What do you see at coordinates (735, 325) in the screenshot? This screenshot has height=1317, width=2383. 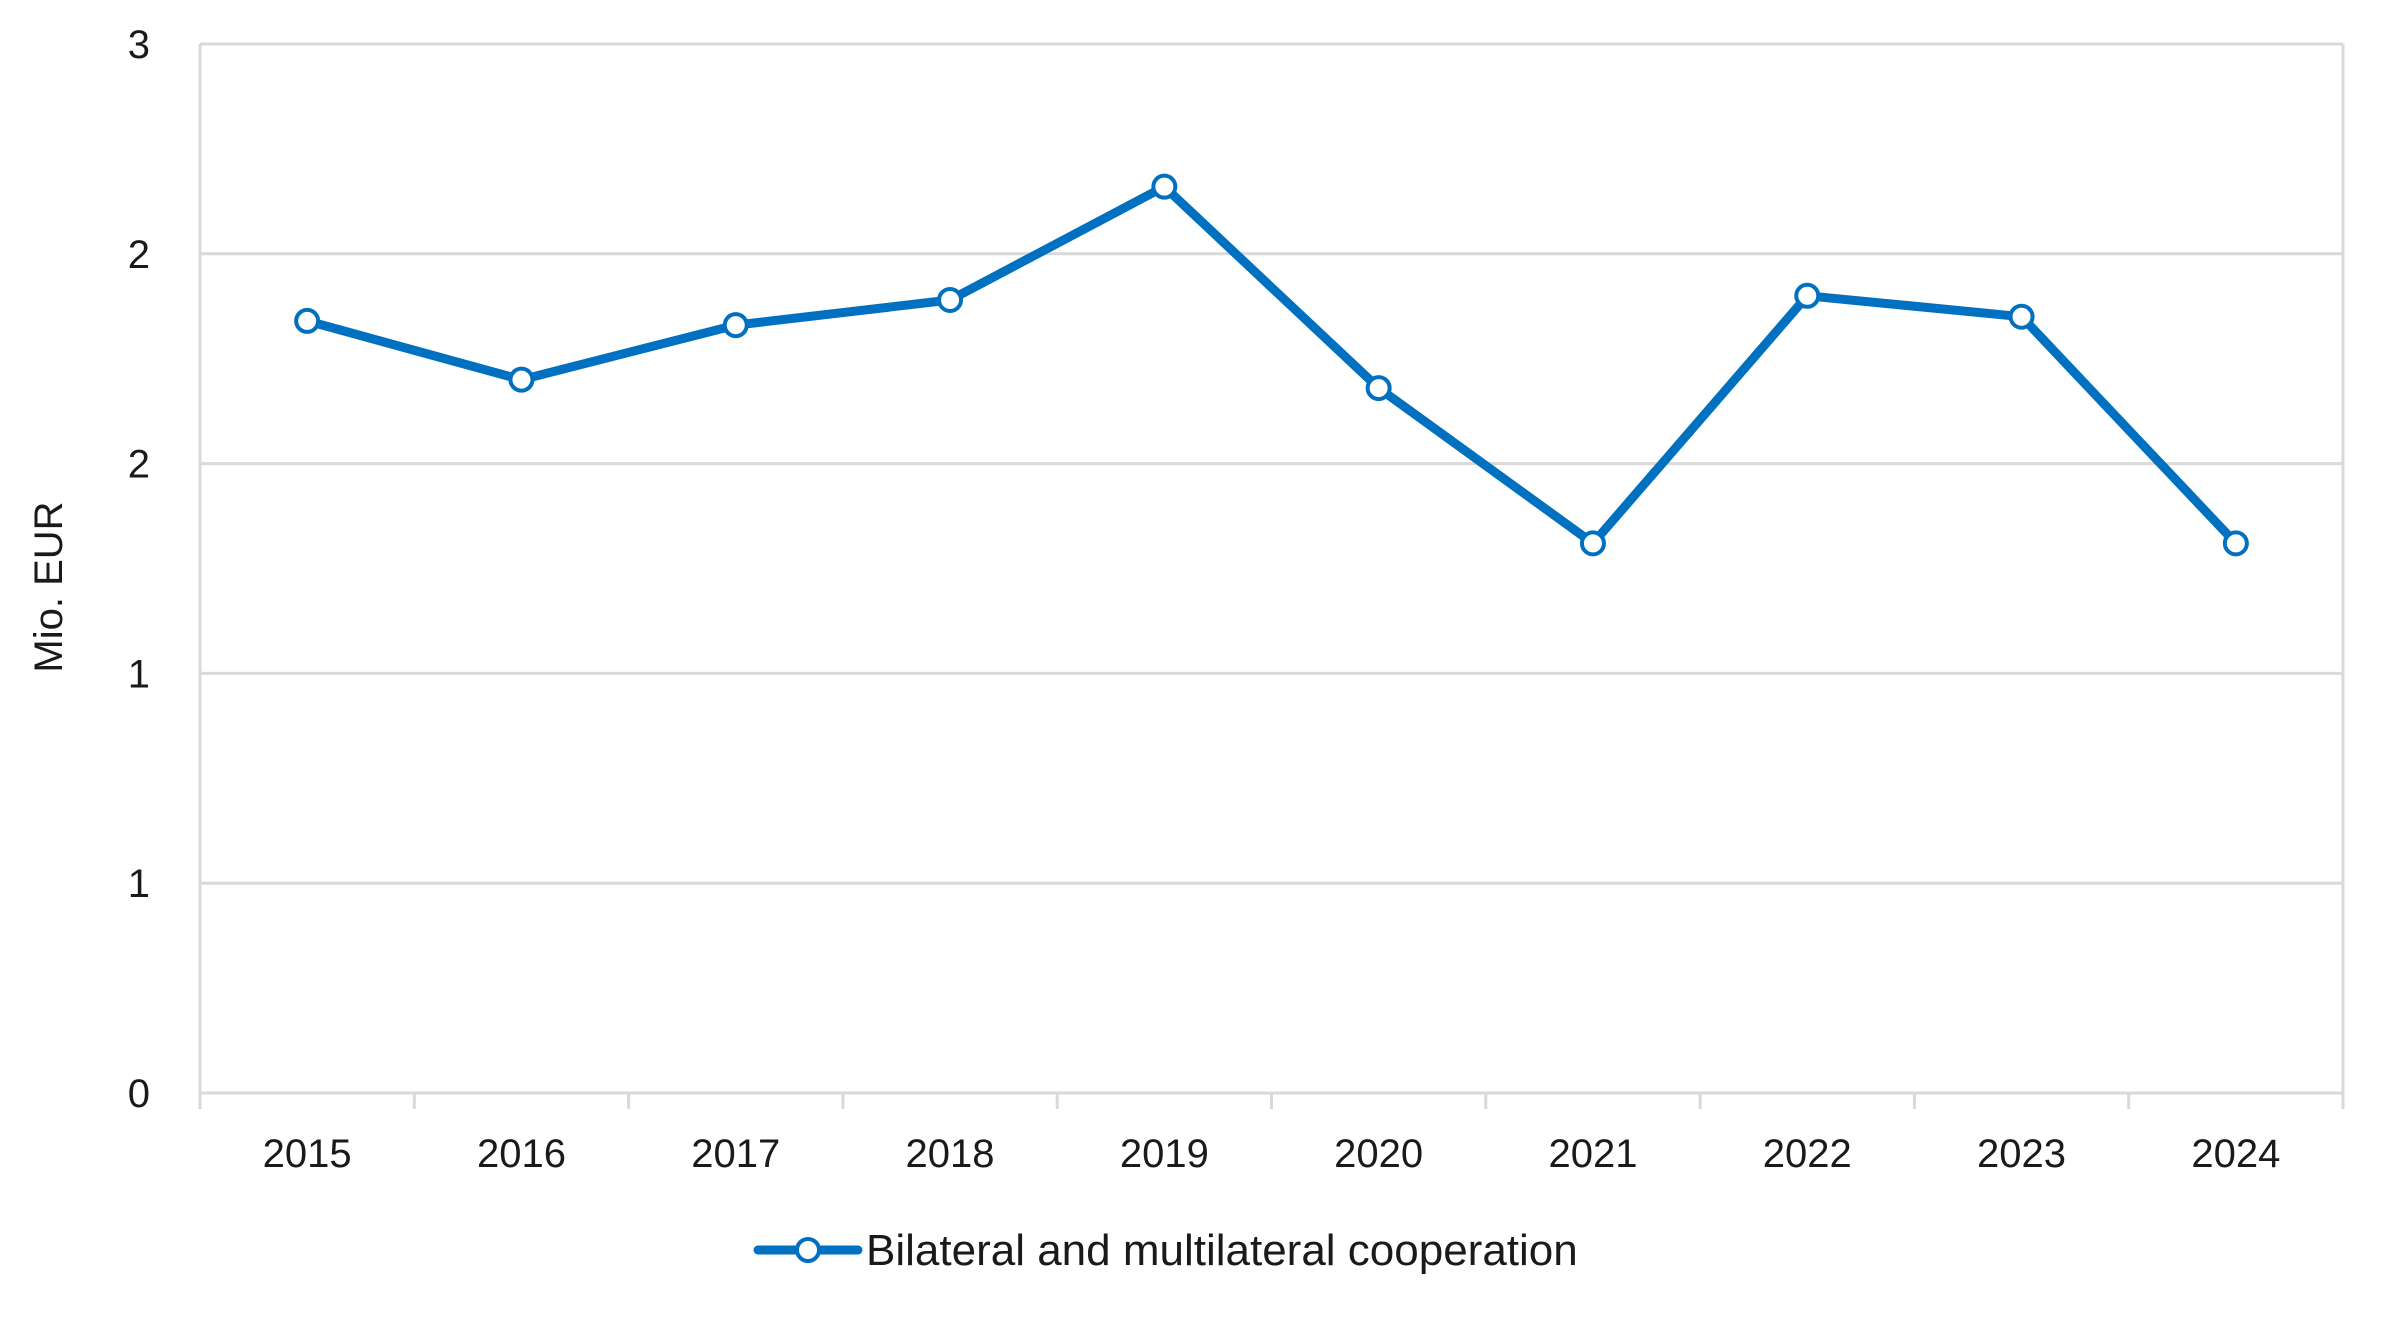 I see `data-point-2017` at bounding box center [735, 325].